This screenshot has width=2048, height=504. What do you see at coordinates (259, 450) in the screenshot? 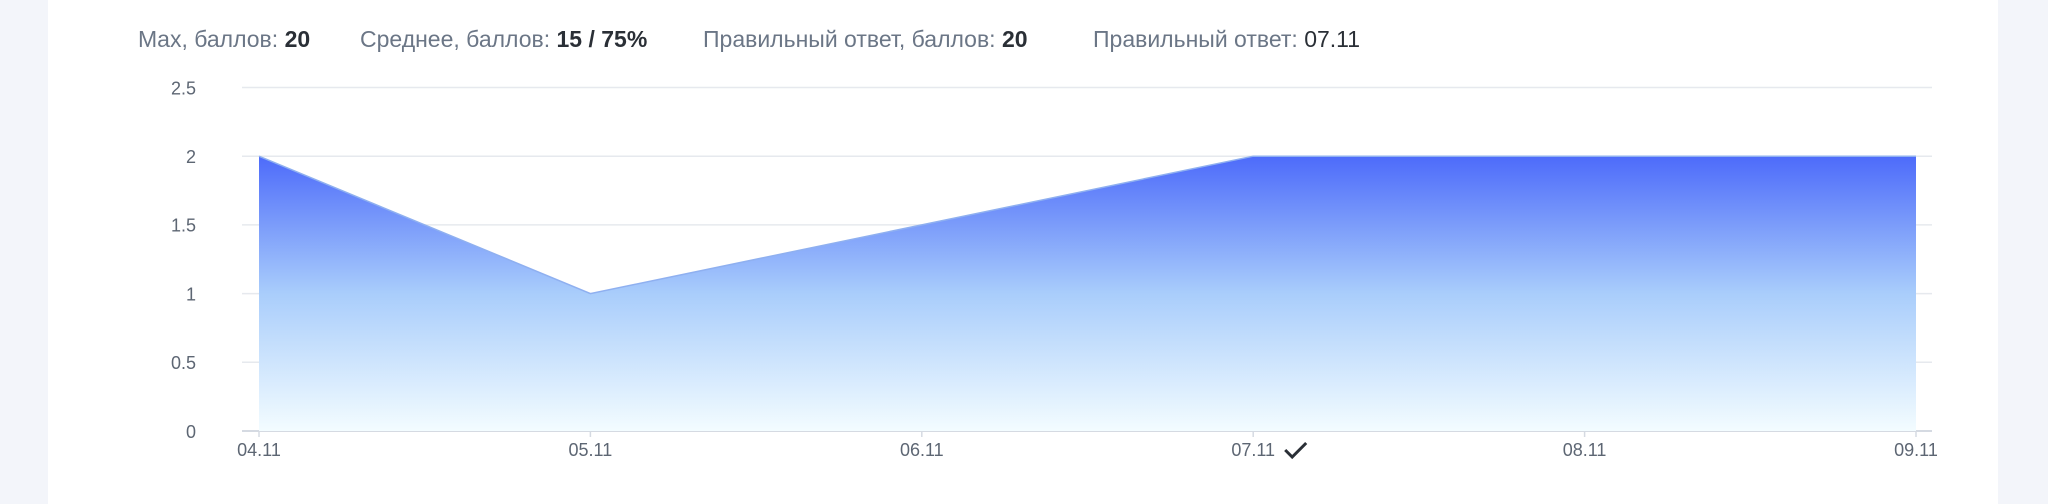
I see `x-tick-label: 04.11` at bounding box center [259, 450].